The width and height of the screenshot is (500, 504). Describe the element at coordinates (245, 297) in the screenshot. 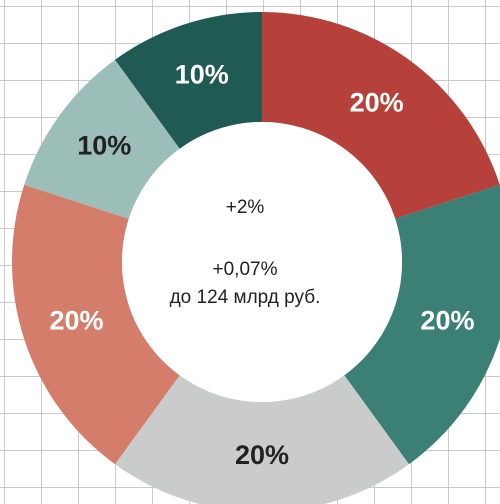

I see `annotation: до 124 млрд руб.` at that location.